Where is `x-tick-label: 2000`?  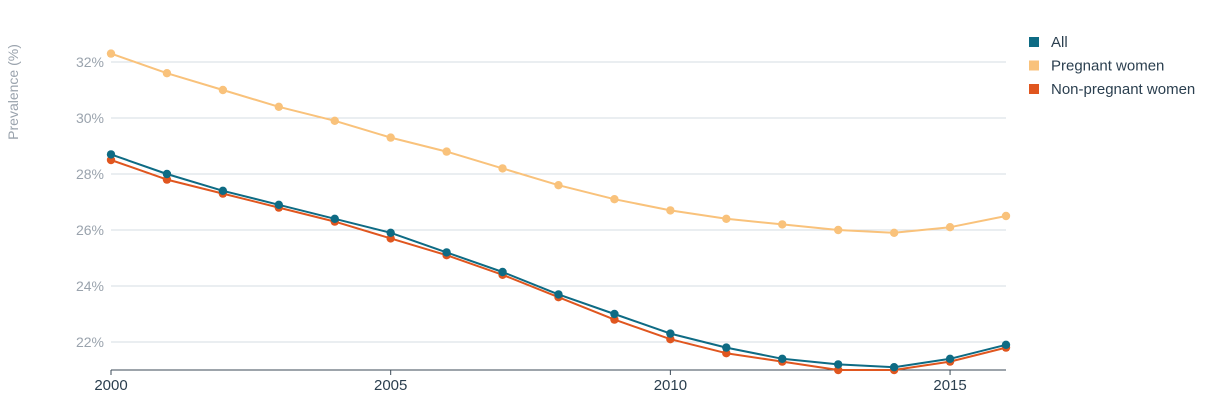 x-tick-label: 2000 is located at coordinates (110, 385).